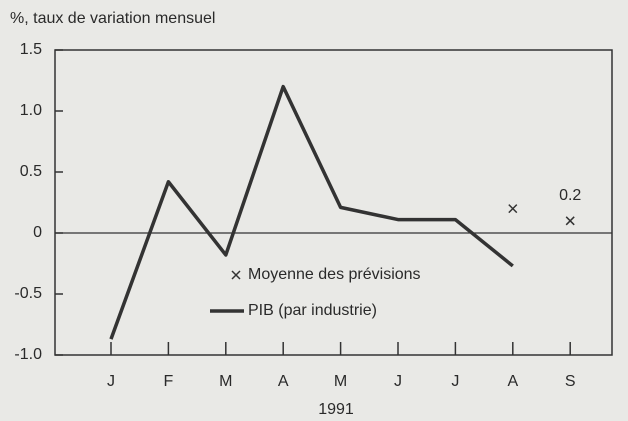  I want to click on x-tick-label: S, so click(570, 381).